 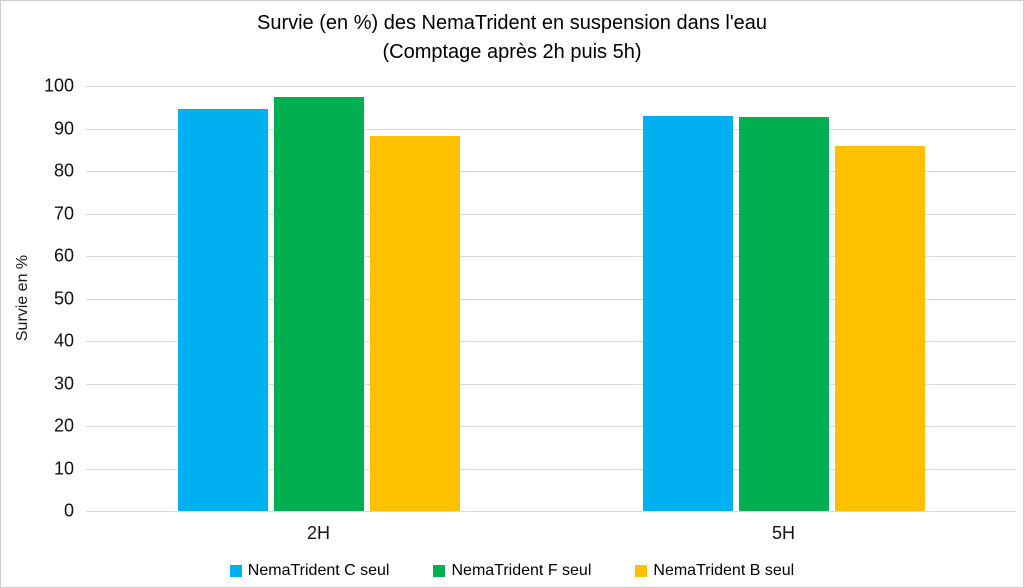 I want to click on y-tick-label: 90, so click(x=63, y=128).